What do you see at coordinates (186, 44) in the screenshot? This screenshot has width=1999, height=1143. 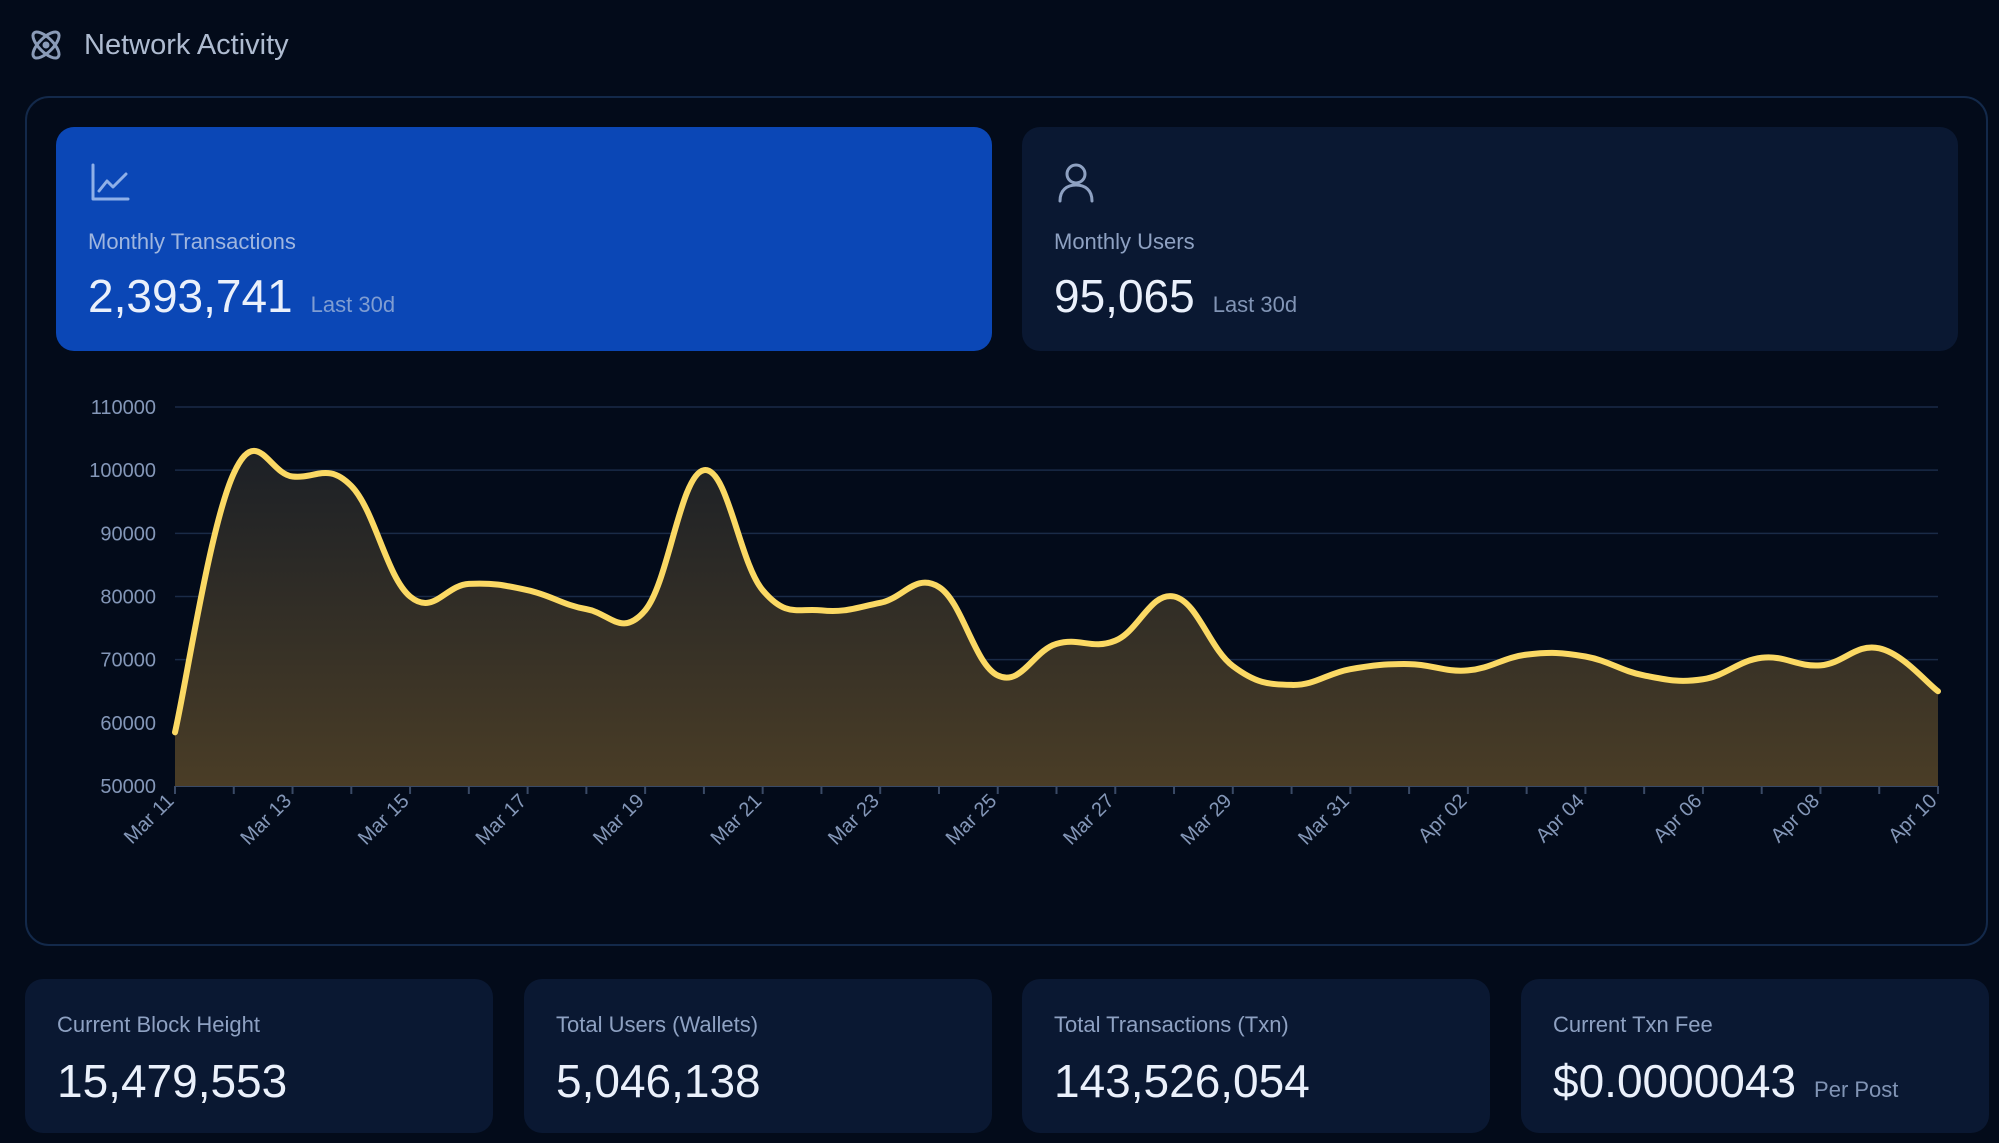 I see `page-title: Network Activity` at bounding box center [186, 44].